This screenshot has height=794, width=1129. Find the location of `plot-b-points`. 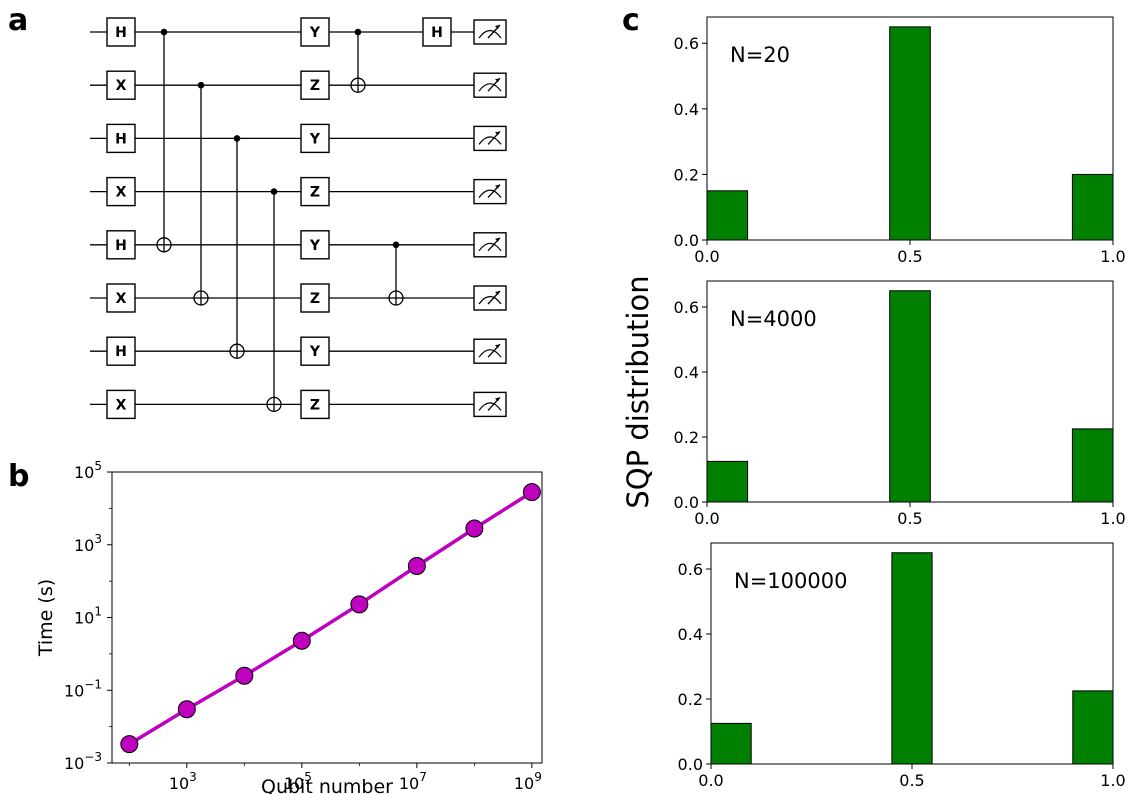

plot-b-points is located at coordinates (330, 618).